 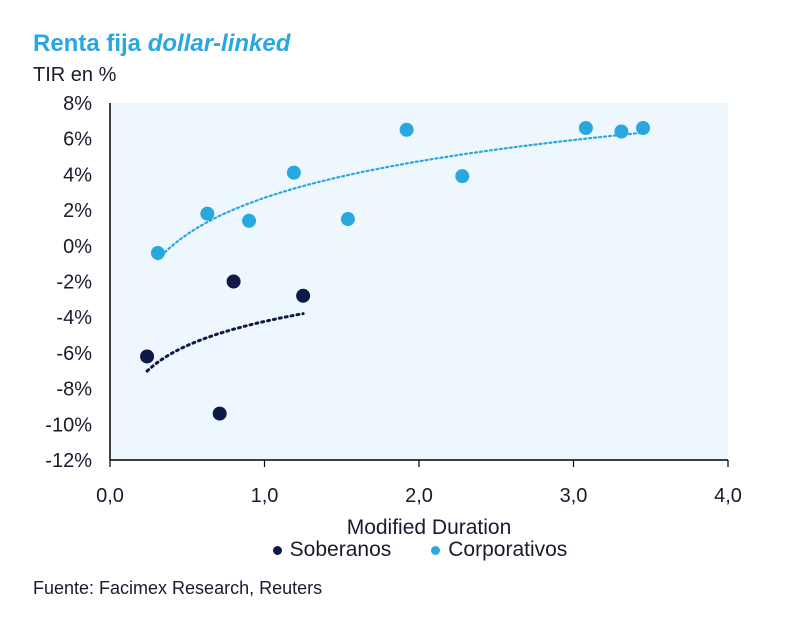 What do you see at coordinates (74, 283) in the screenshot?
I see `y-tick-label: -2%` at bounding box center [74, 283].